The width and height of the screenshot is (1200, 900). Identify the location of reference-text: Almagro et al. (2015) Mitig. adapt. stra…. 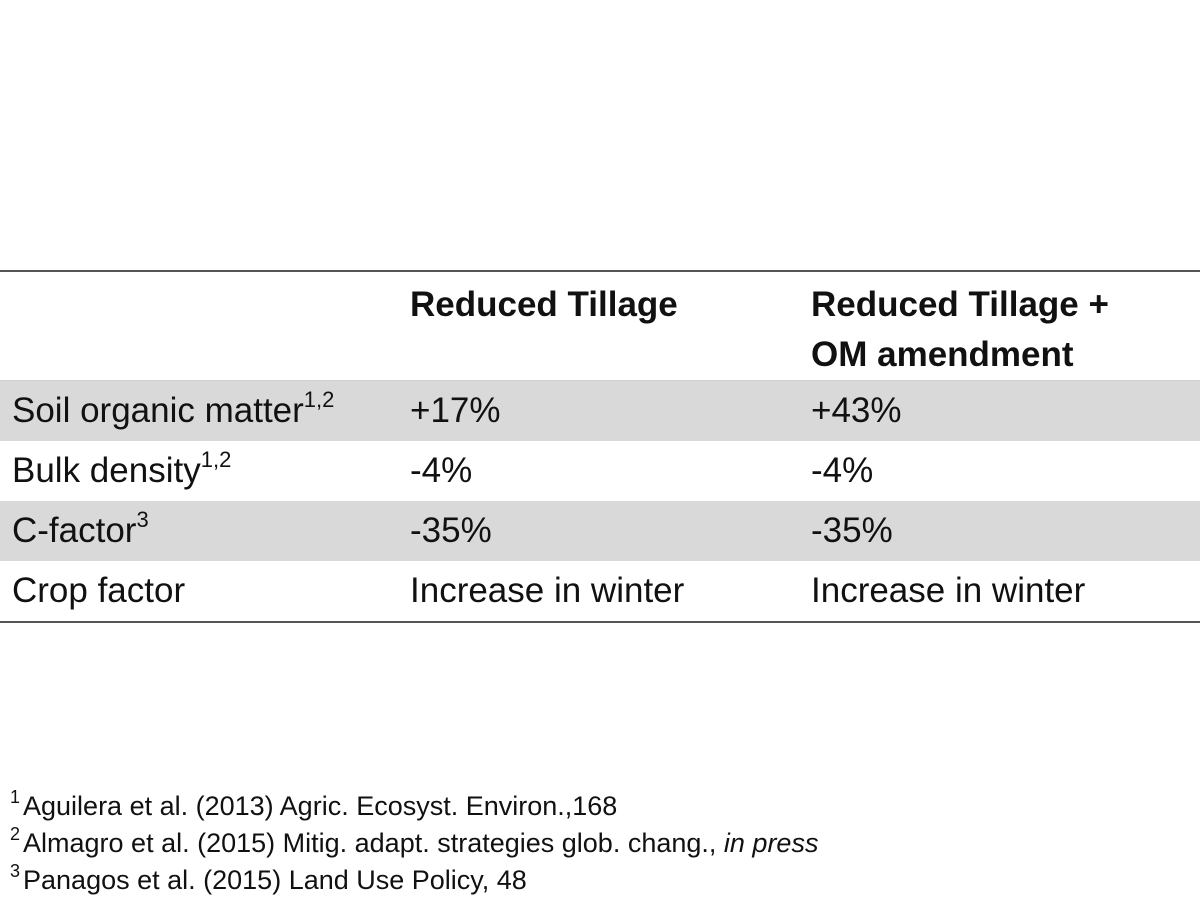
(373, 843).